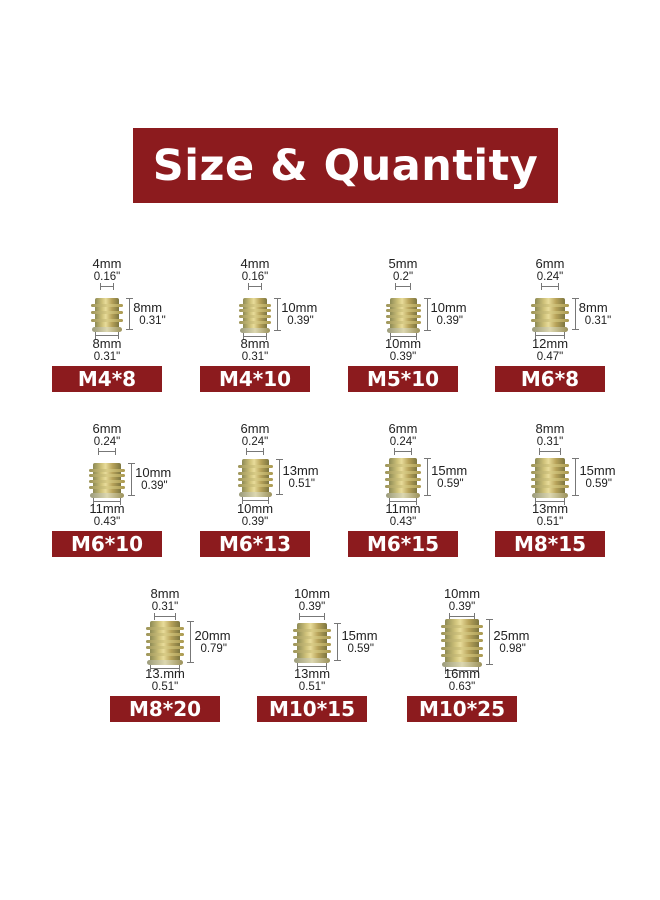 The width and height of the screenshot is (660, 900). Describe the element at coordinates (255, 379) in the screenshot. I see `size-label: M4*10` at that location.